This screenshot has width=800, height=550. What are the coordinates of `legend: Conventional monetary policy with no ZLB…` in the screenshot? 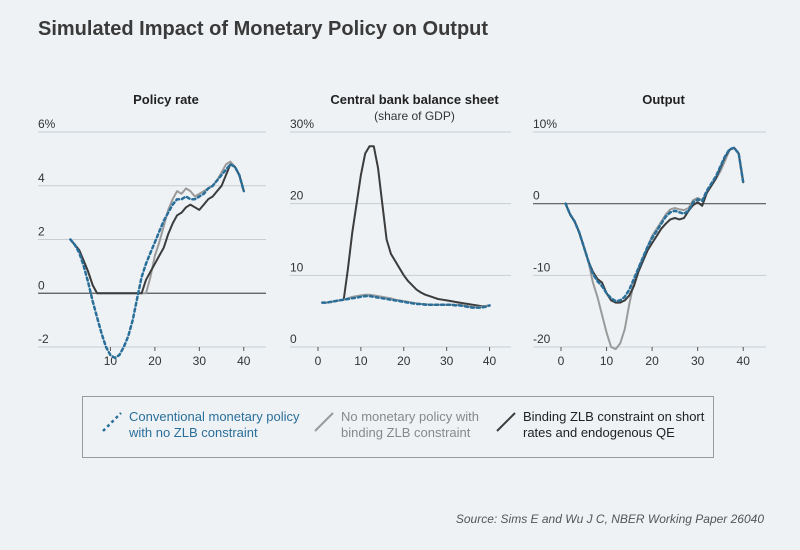 It's located at (398, 427).